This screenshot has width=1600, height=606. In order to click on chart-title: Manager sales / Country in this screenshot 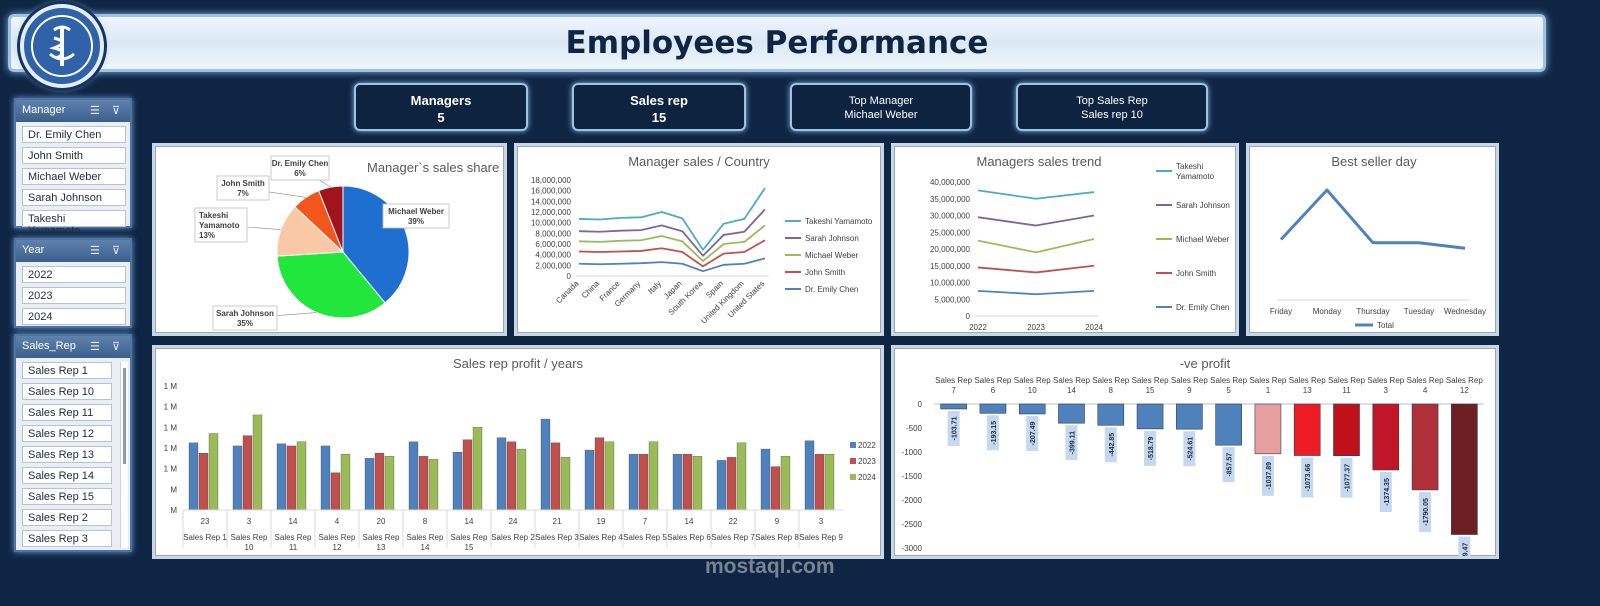, I will do `click(699, 161)`.